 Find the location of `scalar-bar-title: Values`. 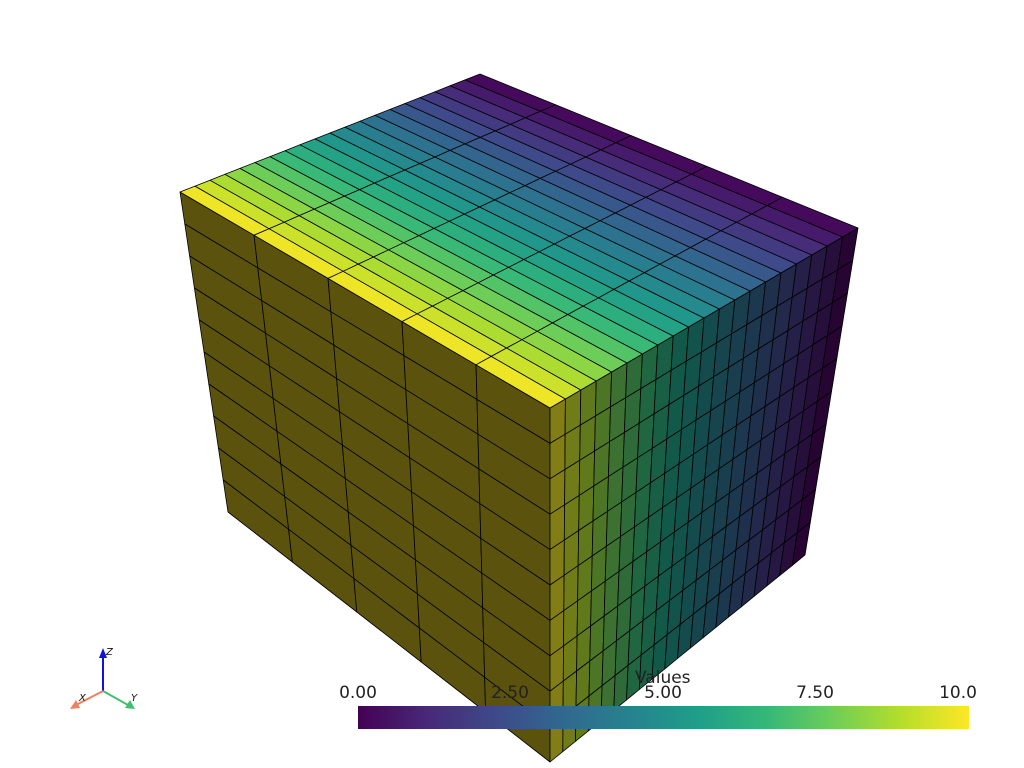

scalar-bar-title: Values is located at coordinates (663, 678).